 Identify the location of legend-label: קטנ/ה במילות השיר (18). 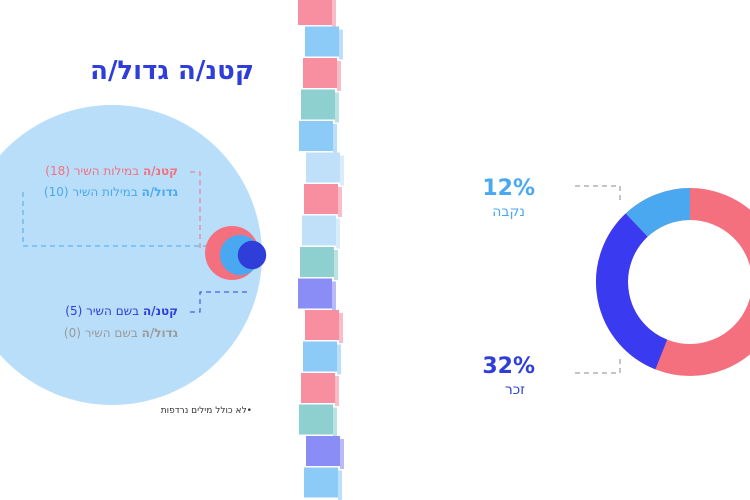
(111, 171).